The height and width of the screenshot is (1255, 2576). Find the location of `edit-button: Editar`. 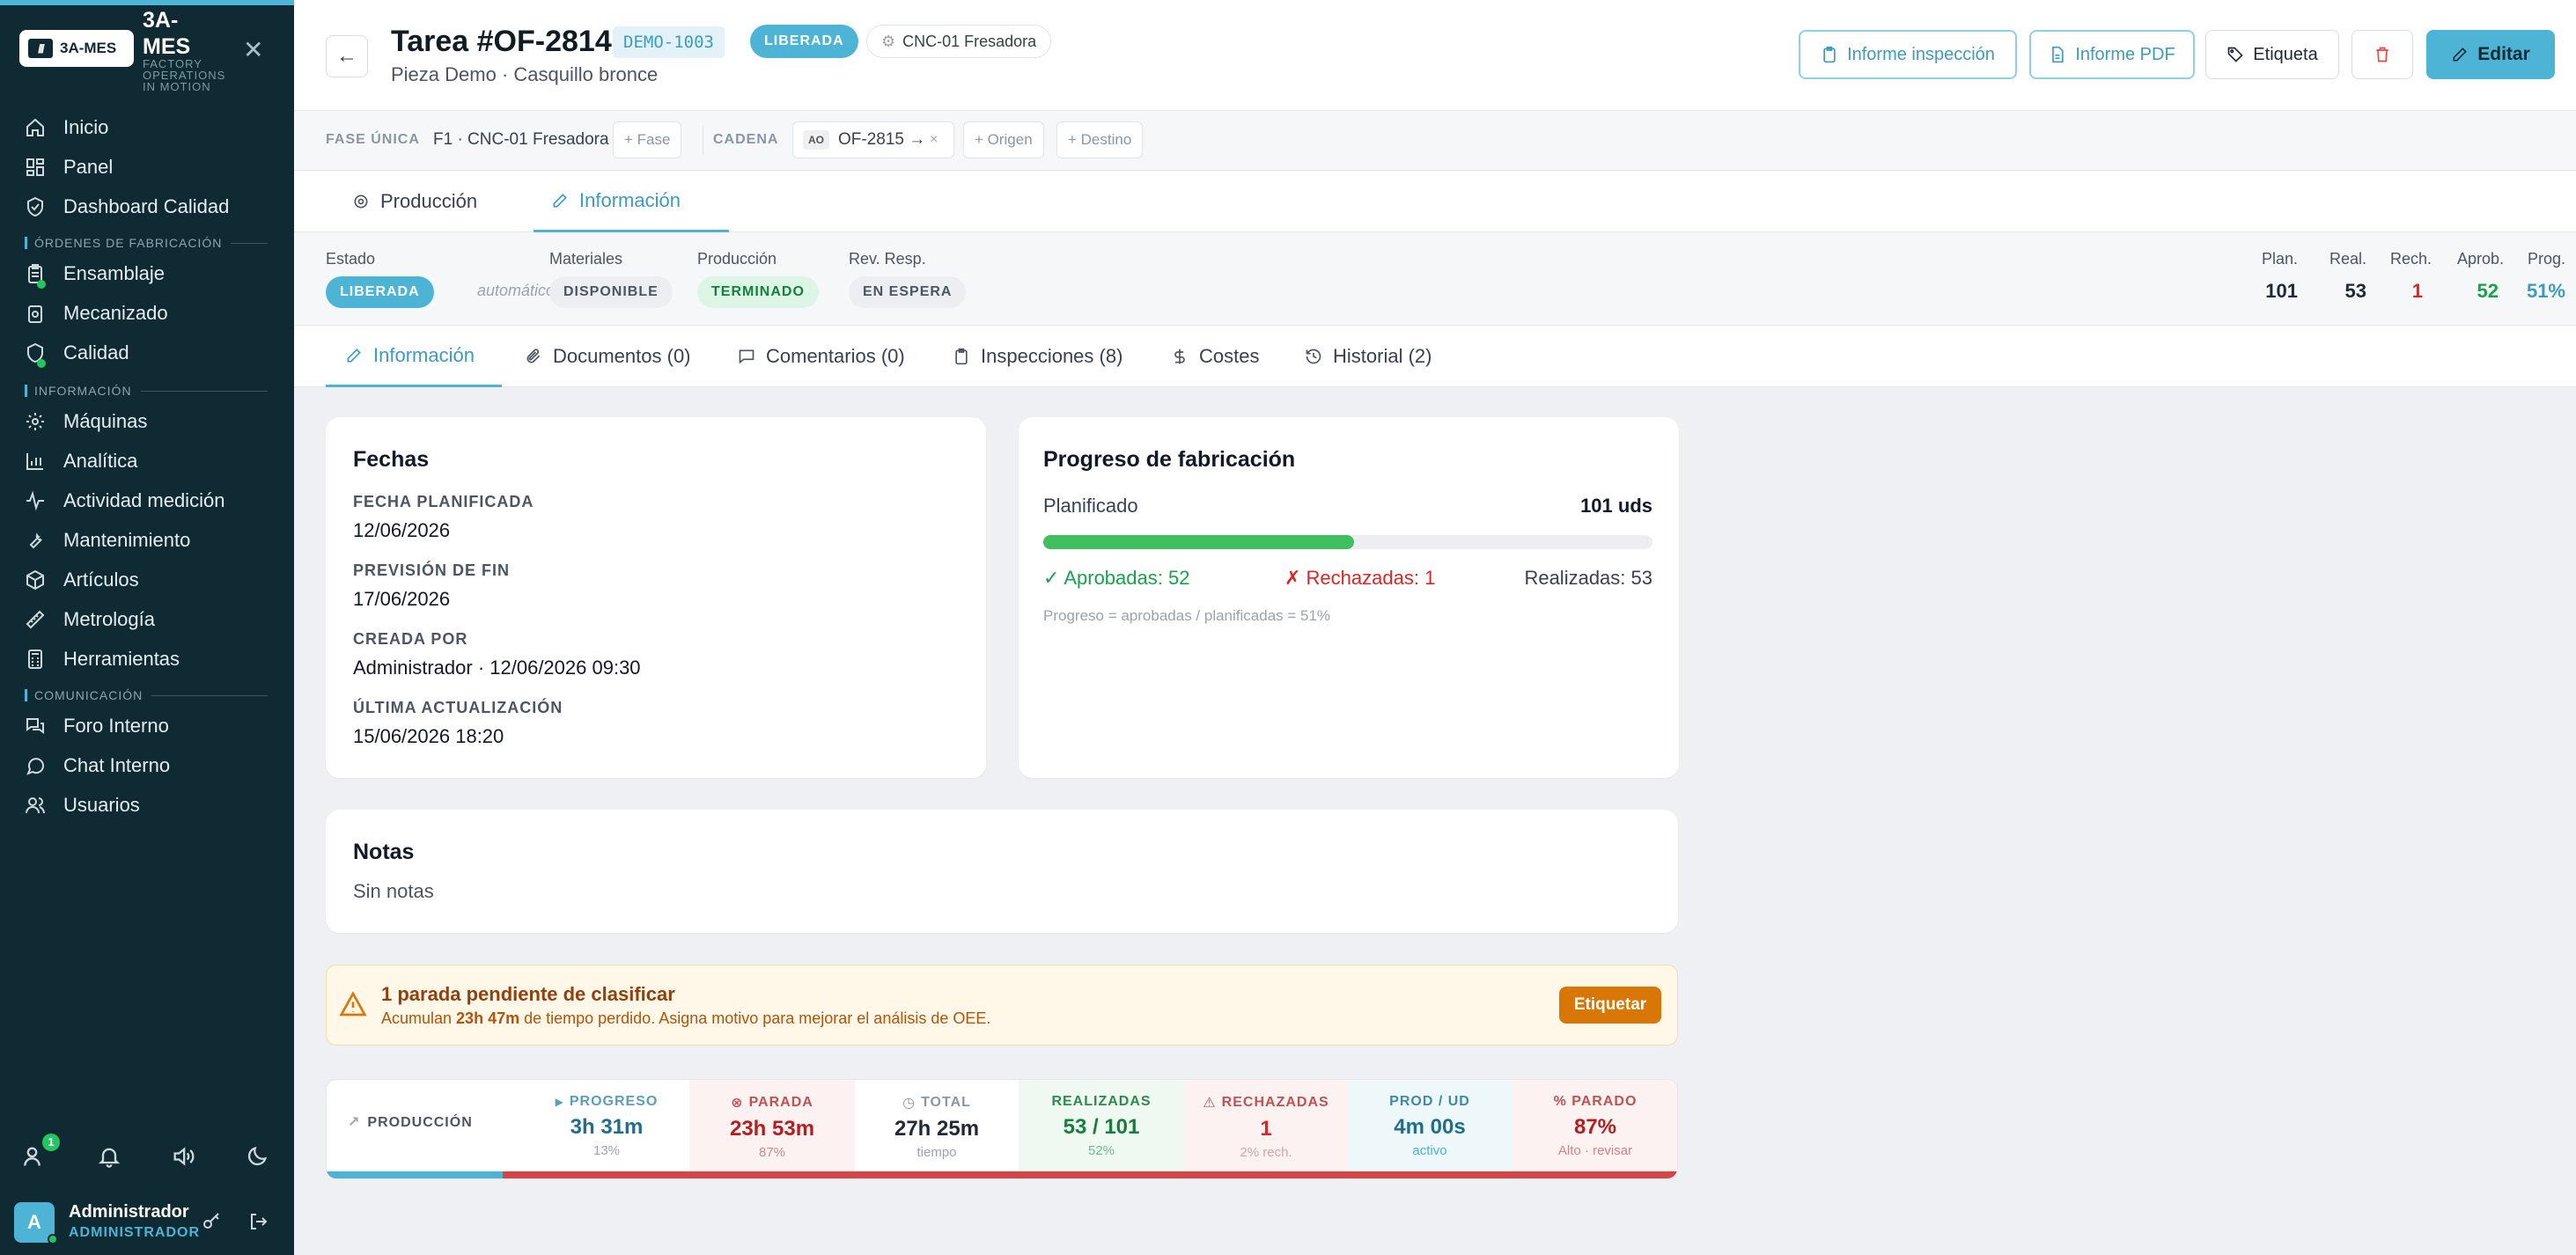

edit-button: Editar is located at coordinates (2490, 54).